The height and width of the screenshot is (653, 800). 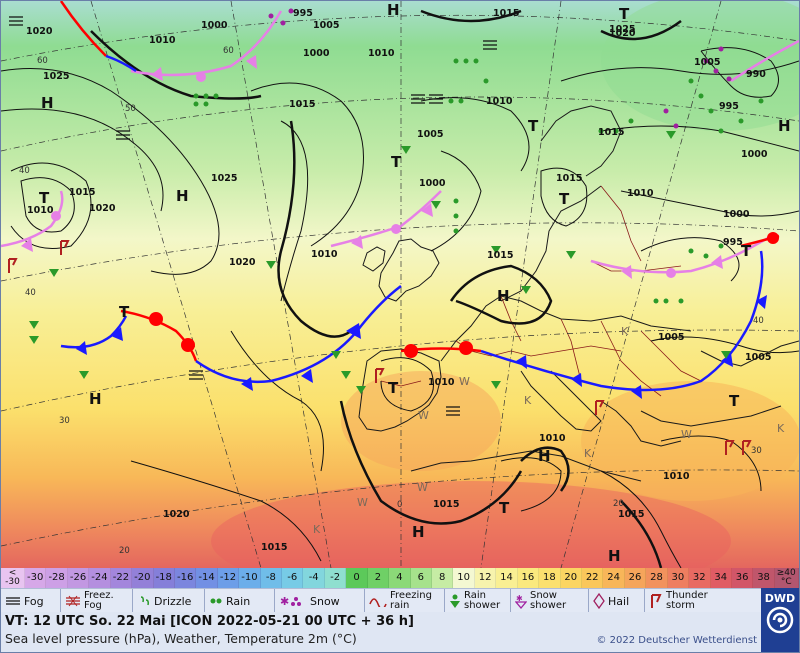 What do you see at coordinates (729, 106) in the screenshot?
I see `isobar-label: 995` at bounding box center [729, 106].